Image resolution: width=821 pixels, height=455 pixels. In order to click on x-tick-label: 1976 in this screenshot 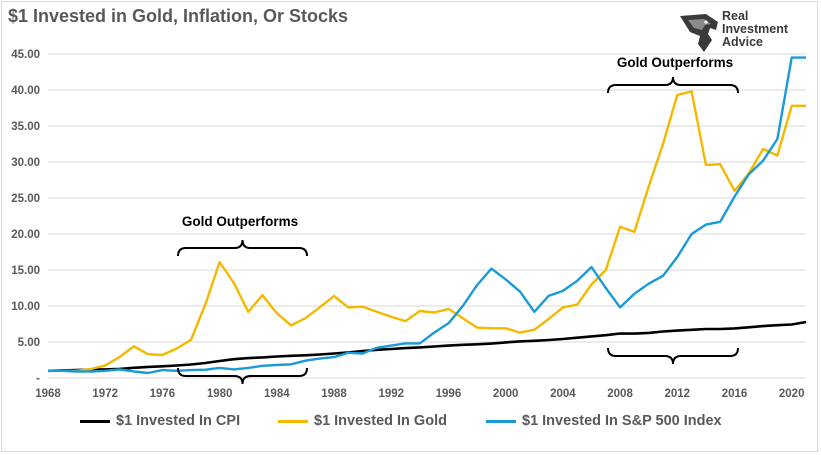, I will do `click(163, 394)`.